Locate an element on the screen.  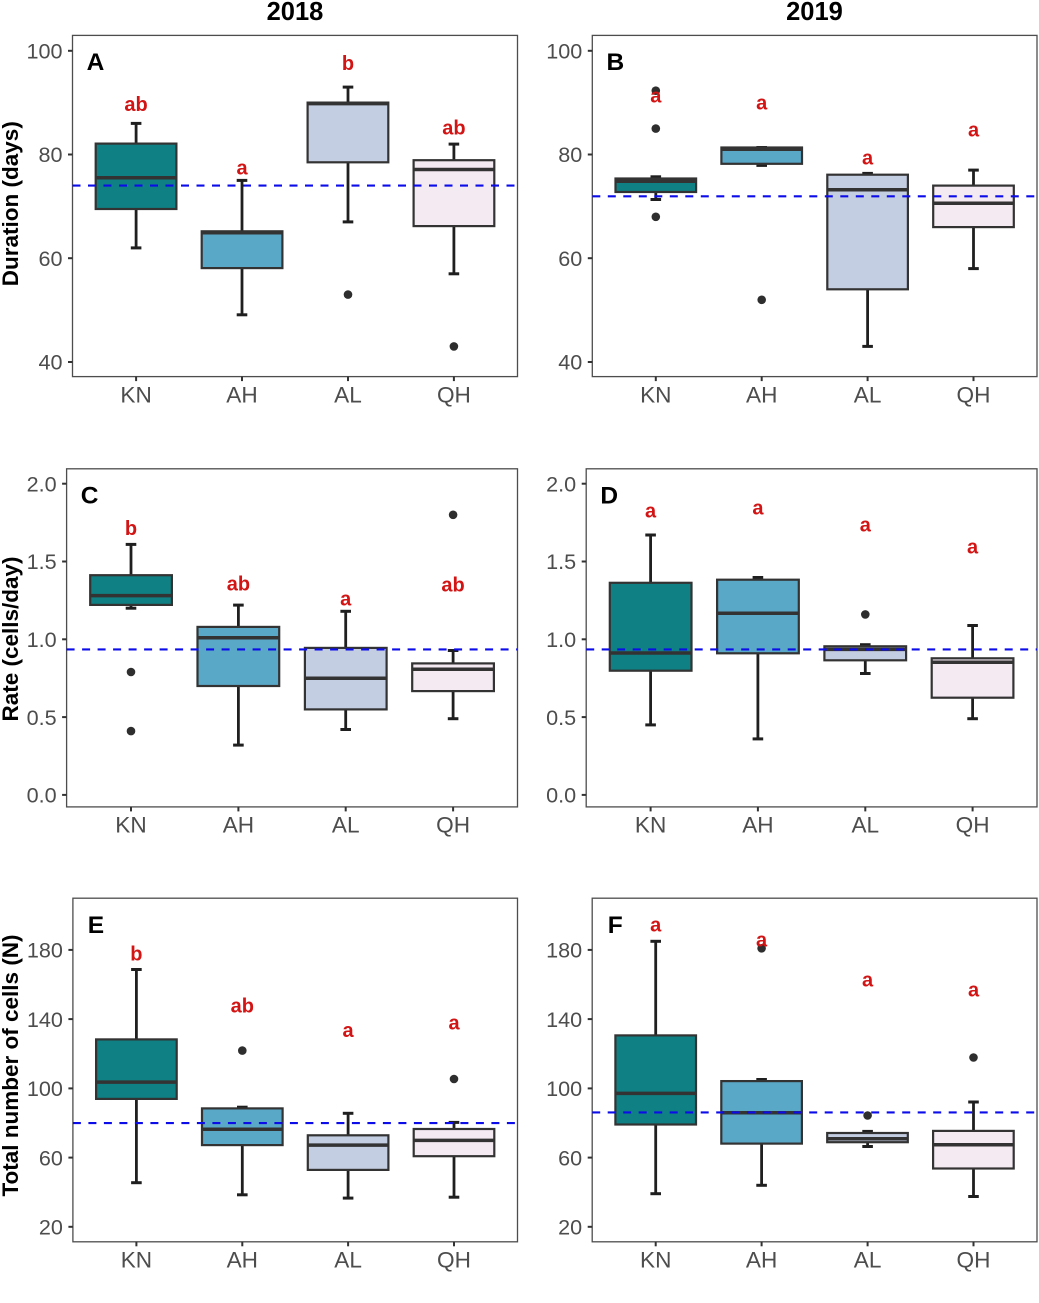
svg-text: Total number of cells (N) is located at coordinates (11, 1065).